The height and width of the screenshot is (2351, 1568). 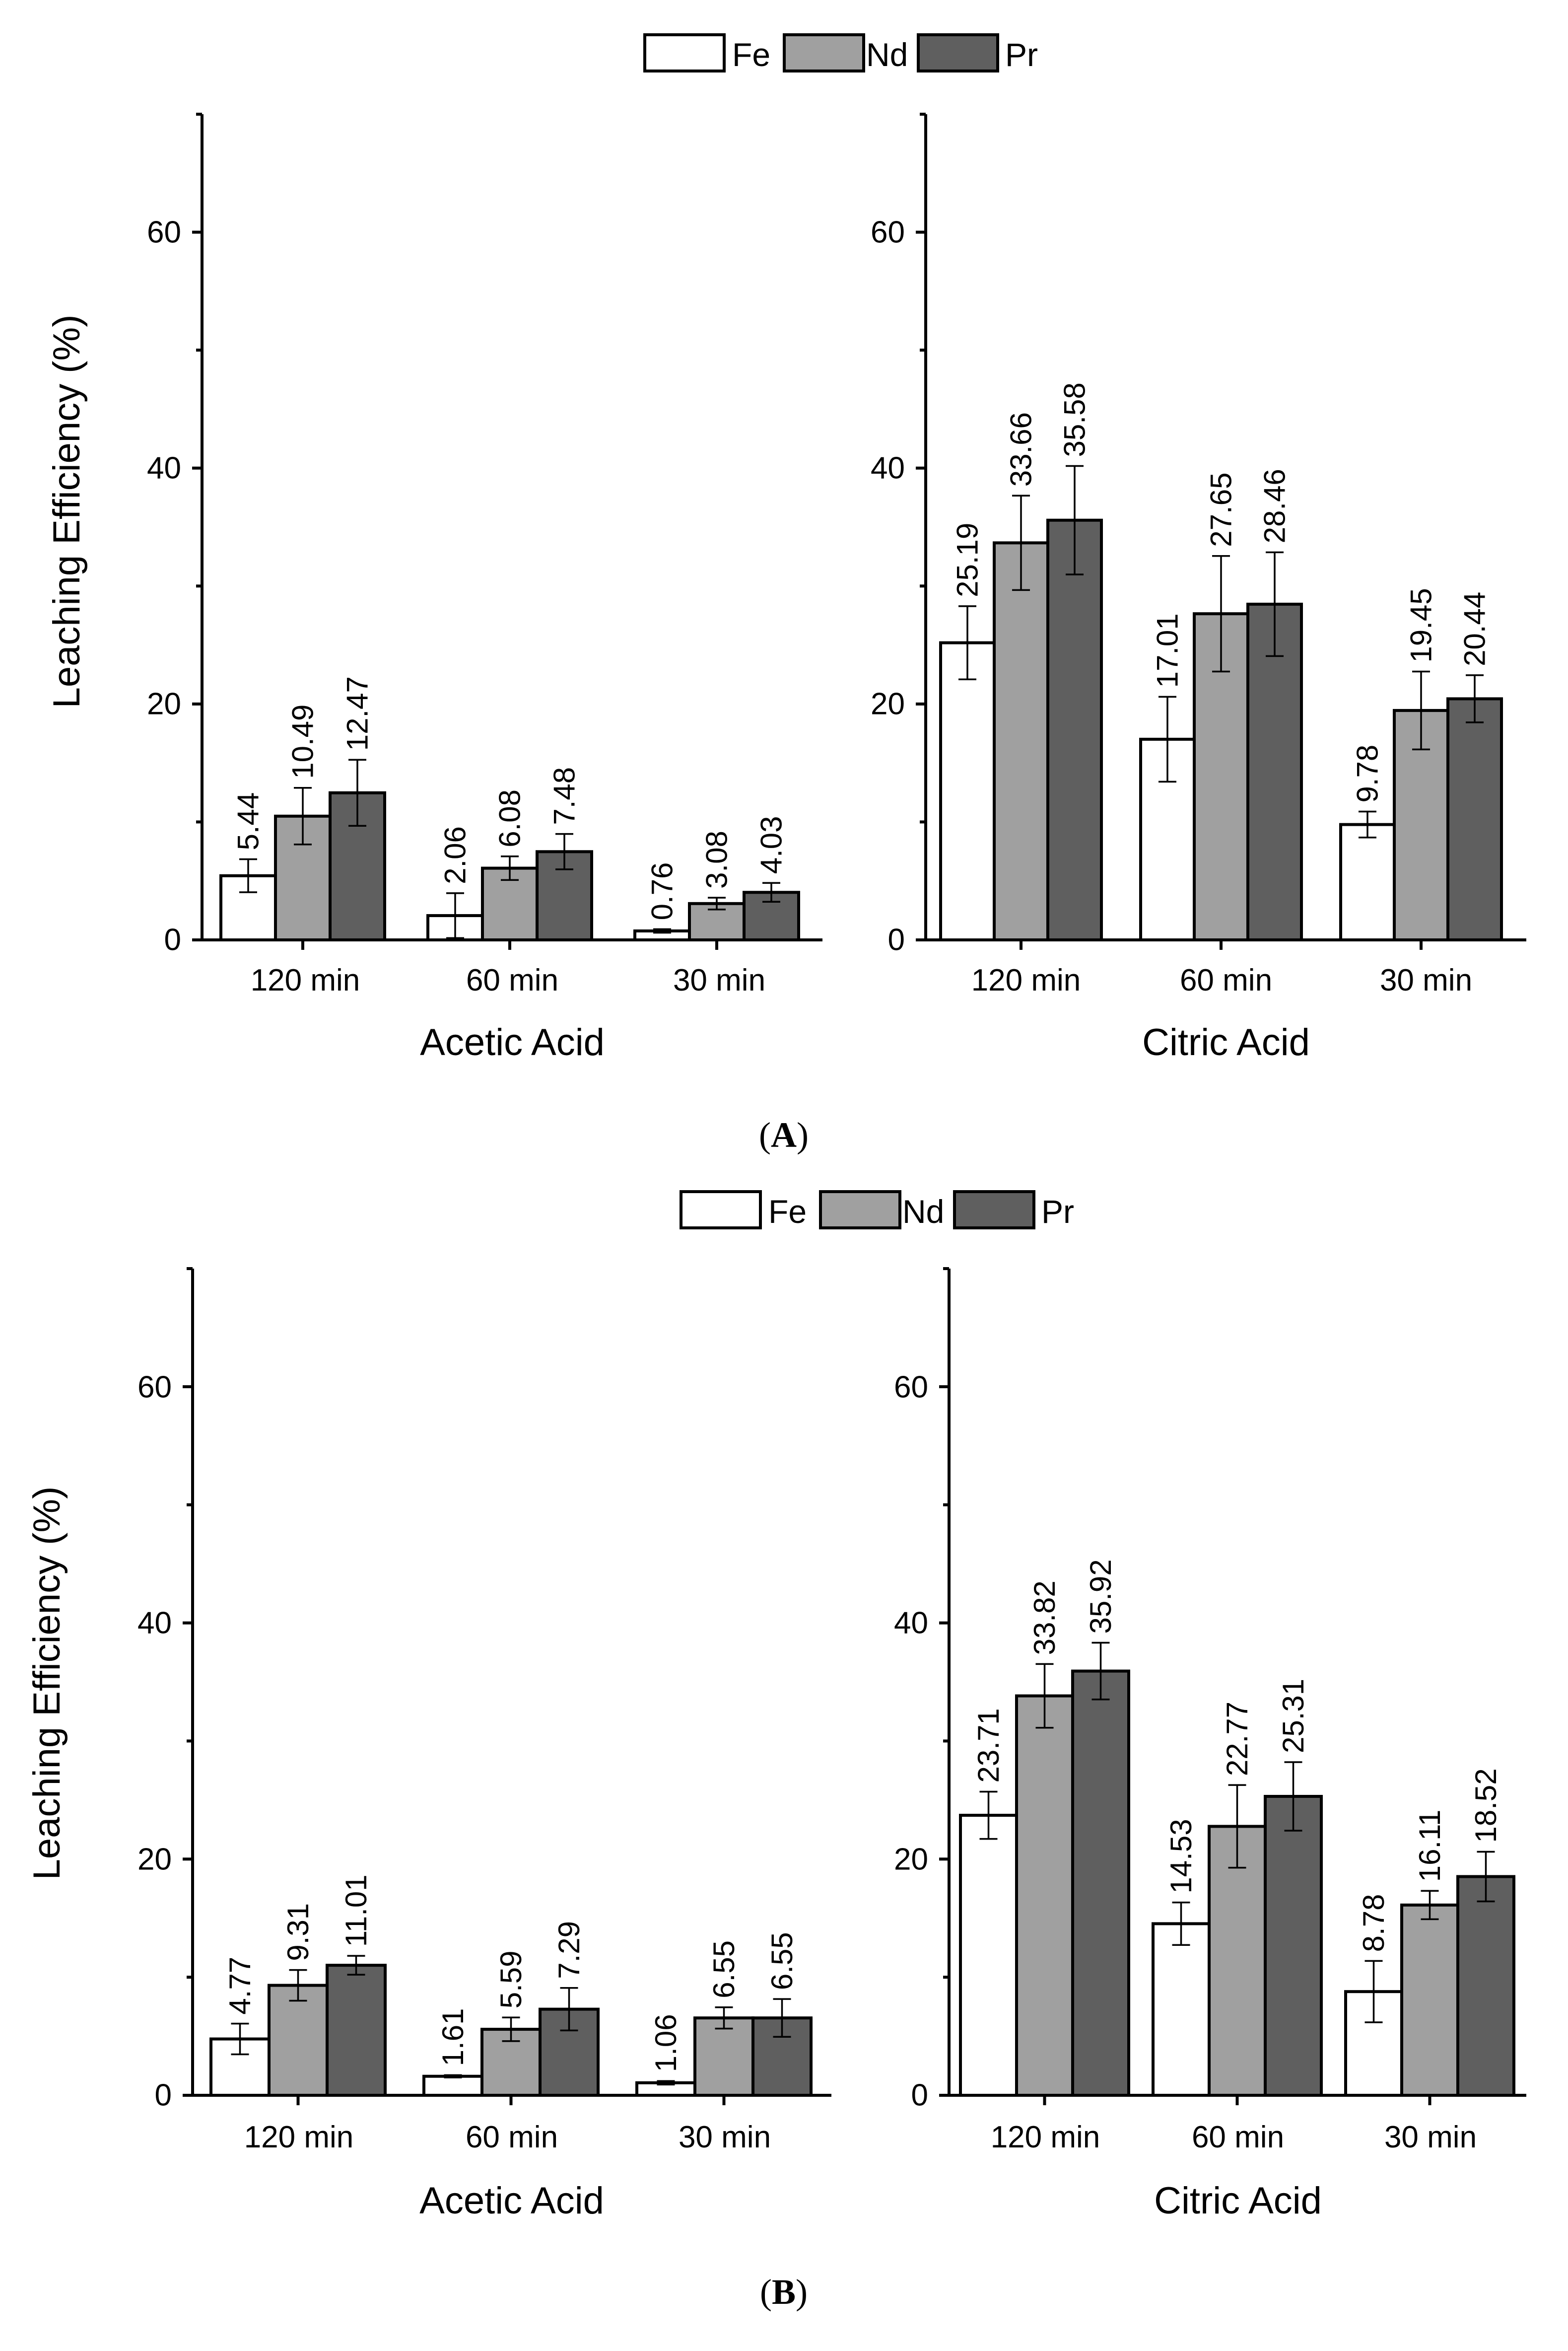 What do you see at coordinates (564, 796) in the screenshot?
I see `data-label: 7.48` at bounding box center [564, 796].